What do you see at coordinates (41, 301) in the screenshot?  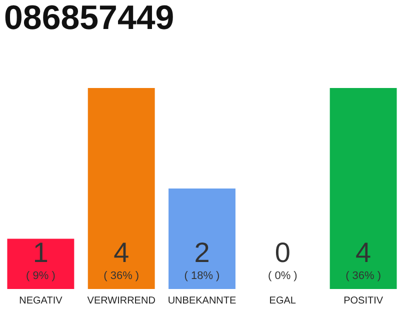 I see `x-tick-label: NEGATIV` at bounding box center [41, 301].